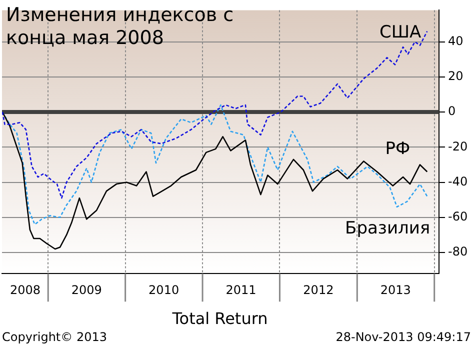 Image resolution: width=473 pixels, height=348 pixels. What do you see at coordinates (387, 228) in the screenshot?
I see `series-label: Бразилия` at bounding box center [387, 228].